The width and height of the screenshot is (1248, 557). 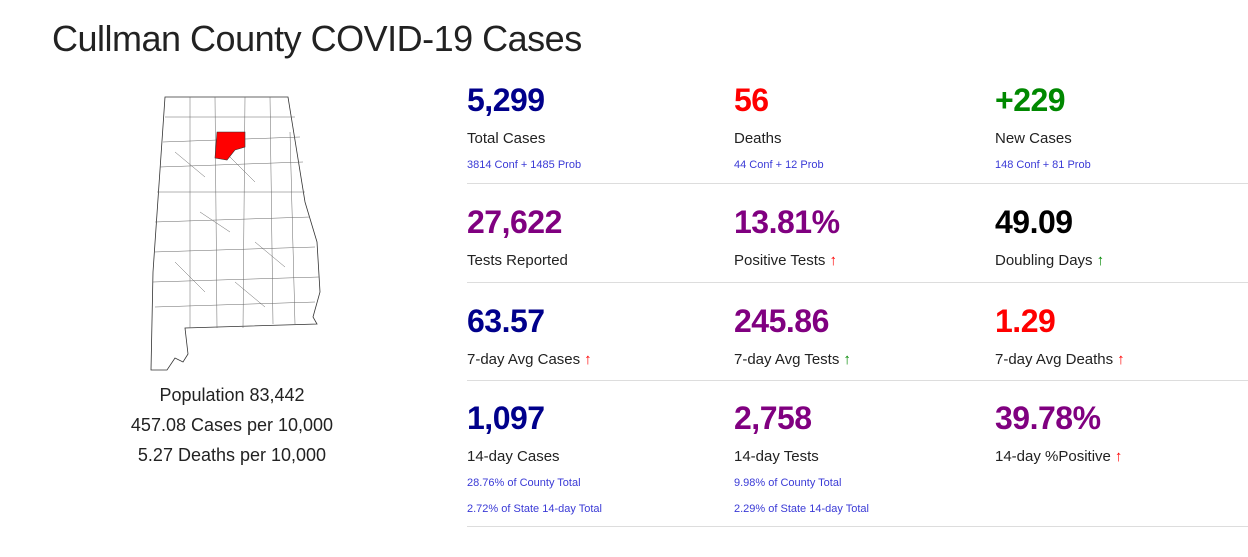 What do you see at coordinates (230, 146) in the screenshot?
I see `cullman-county-highlight` at bounding box center [230, 146].